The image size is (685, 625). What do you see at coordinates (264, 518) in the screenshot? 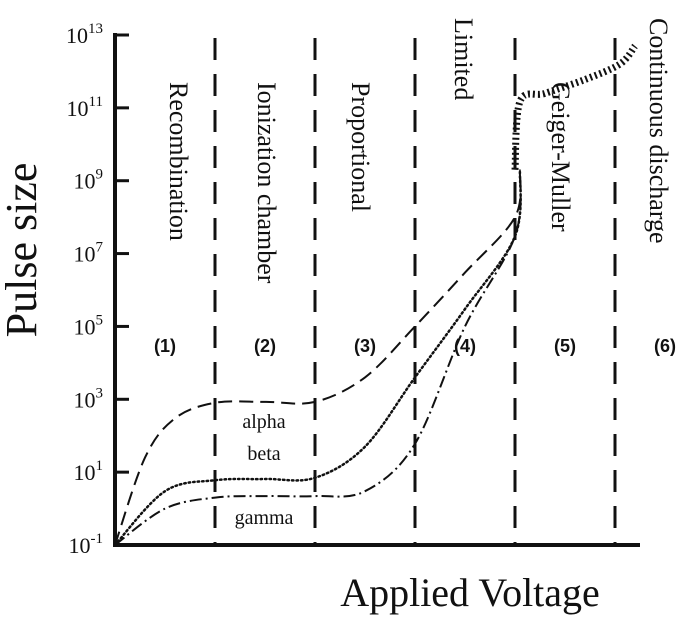
I see `series-label-gamma: gamma` at bounding box center [264, 518].